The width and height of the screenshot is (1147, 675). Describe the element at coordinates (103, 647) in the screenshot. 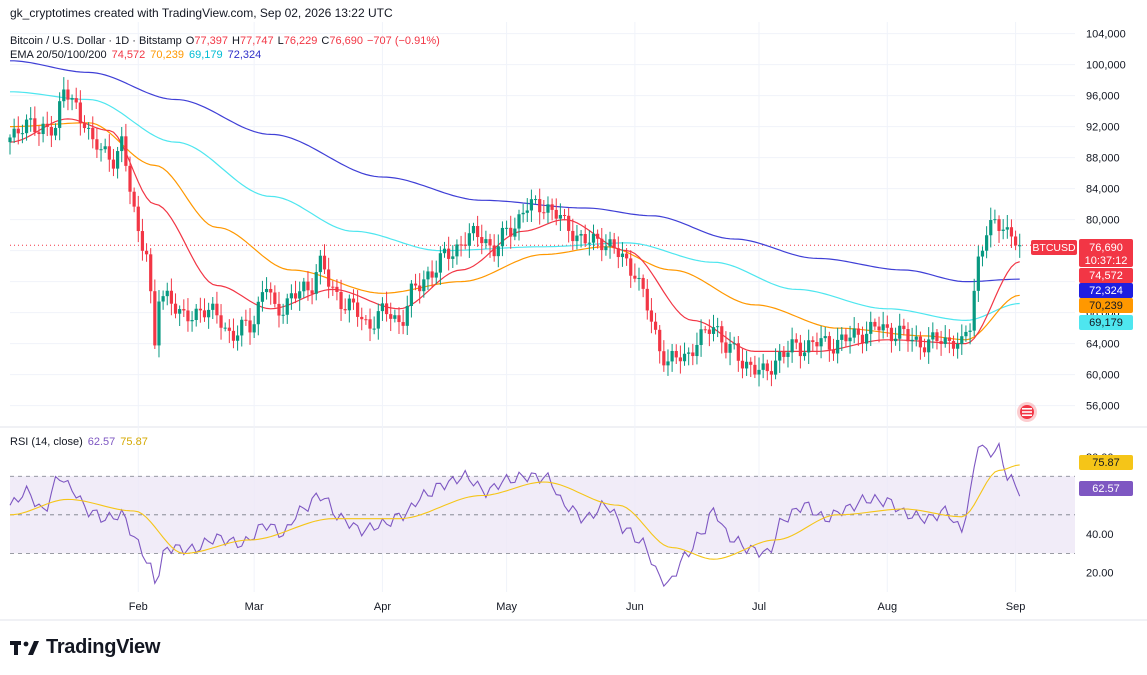

I see `tradingview-wordmark: TradingView` at that location.